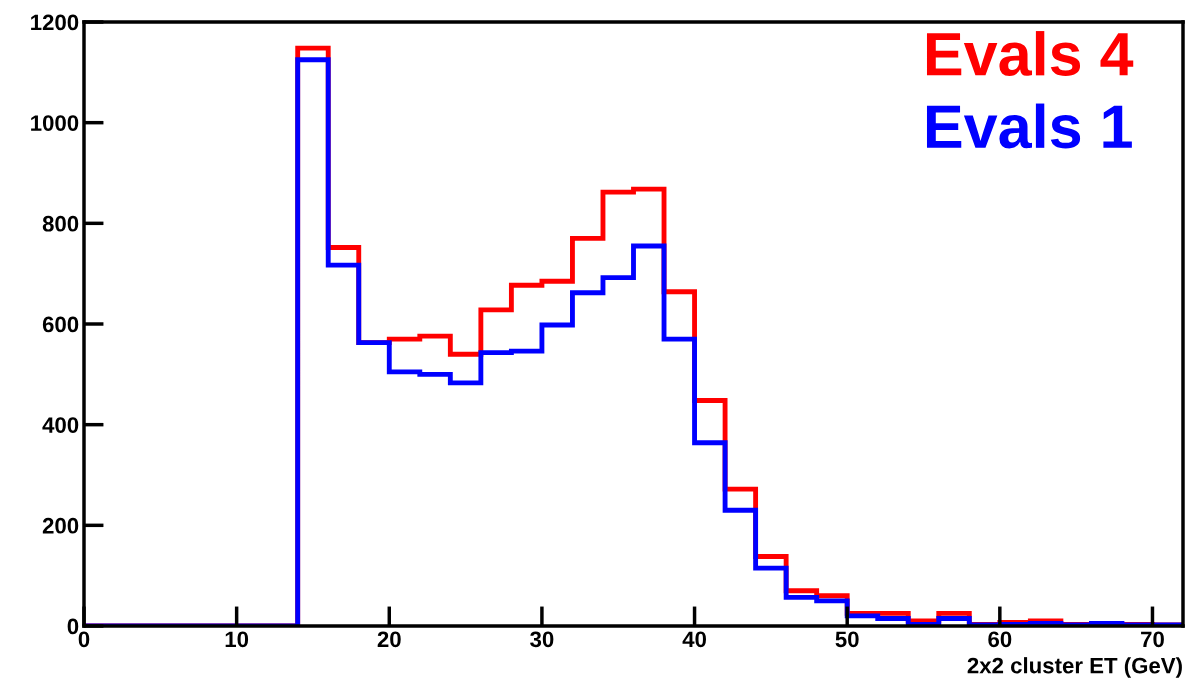 The image size is (1187, 696). What do you see at coordinates (1000, 639) in the screenshot?
I see `x-tick-label: 60` at bounding box center [1000, 639].